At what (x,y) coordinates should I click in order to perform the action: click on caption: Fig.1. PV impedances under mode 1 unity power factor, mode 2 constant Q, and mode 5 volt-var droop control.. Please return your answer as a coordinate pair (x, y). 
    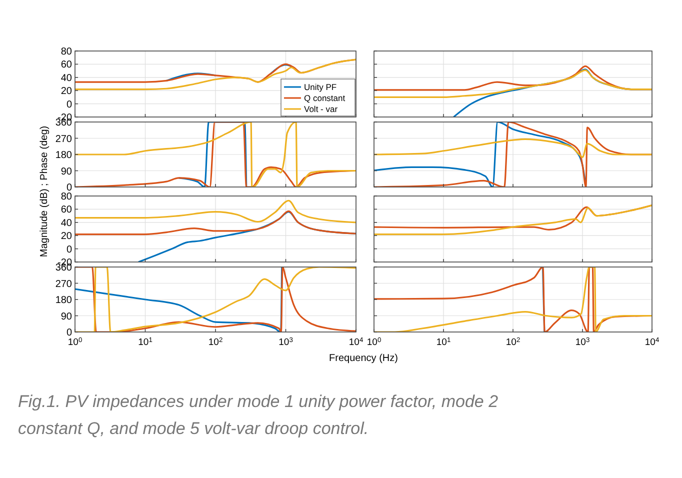
    Looking at the image, I should click on (258, 415).